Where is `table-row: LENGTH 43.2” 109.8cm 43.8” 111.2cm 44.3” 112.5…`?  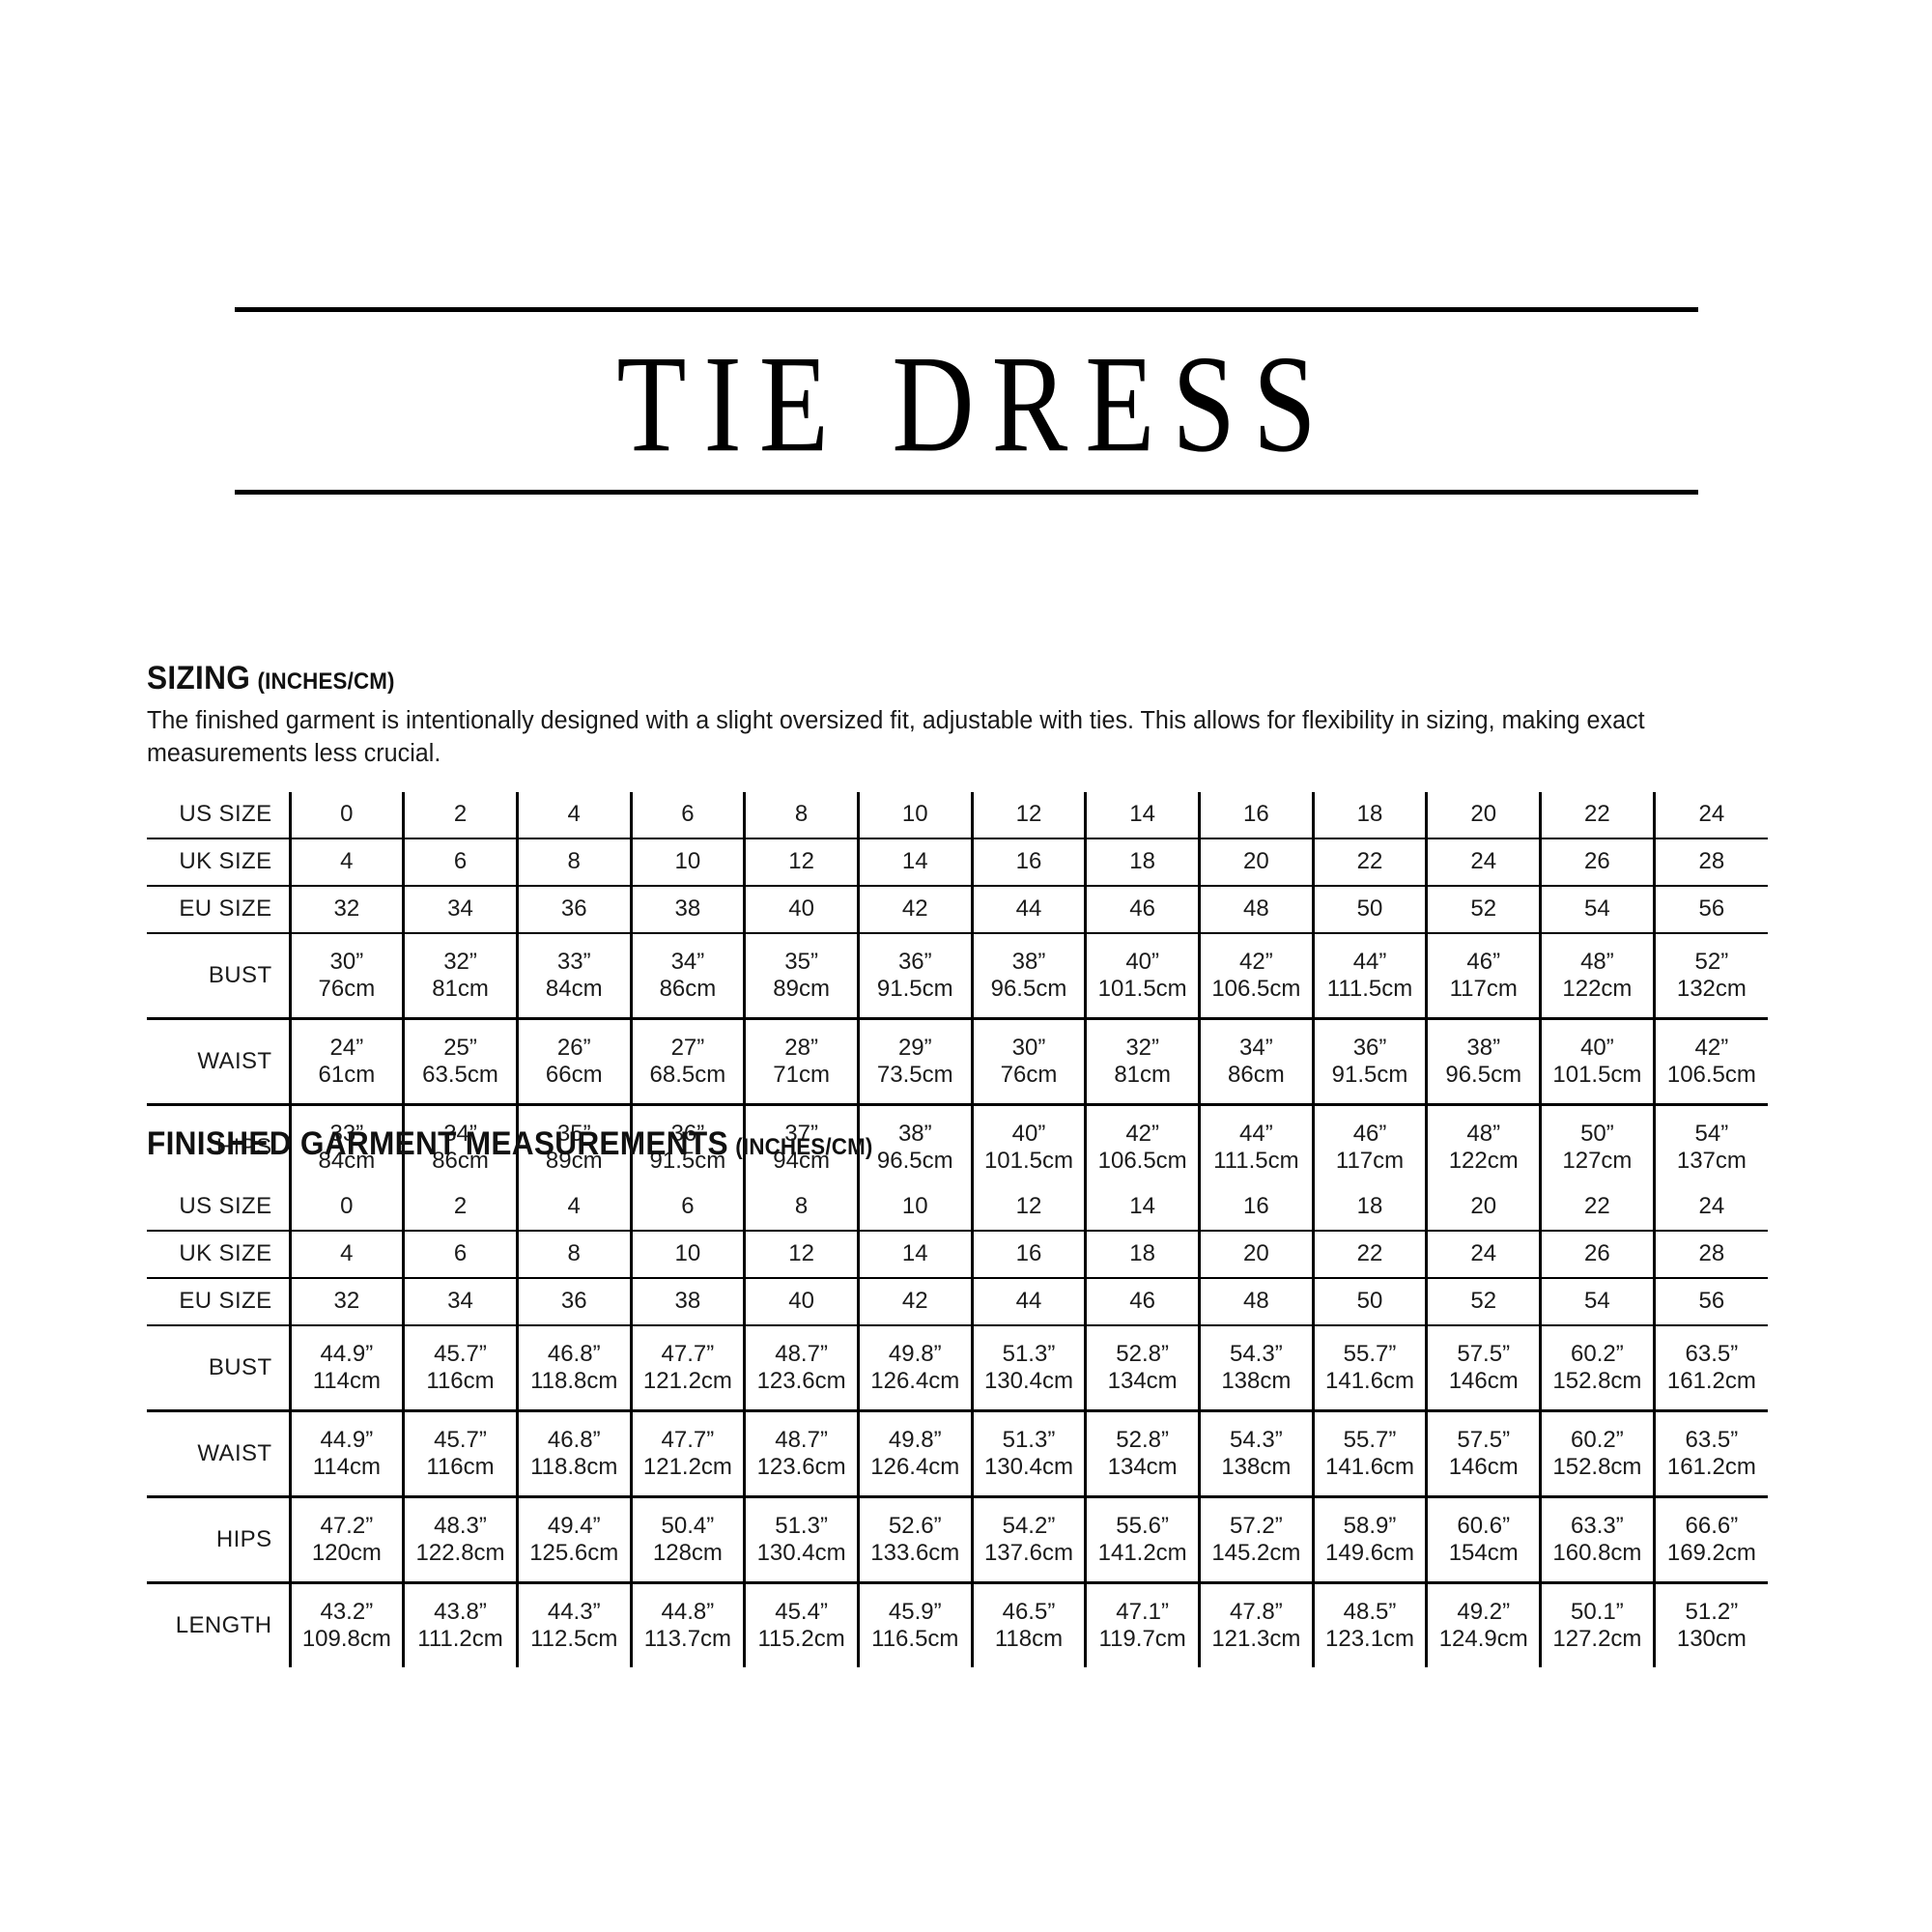 table-row: LENGTH 43.2” 109.8cm 43.8” 111.2cm 44.3” 112.5… is located at coordinates (957, 1624).